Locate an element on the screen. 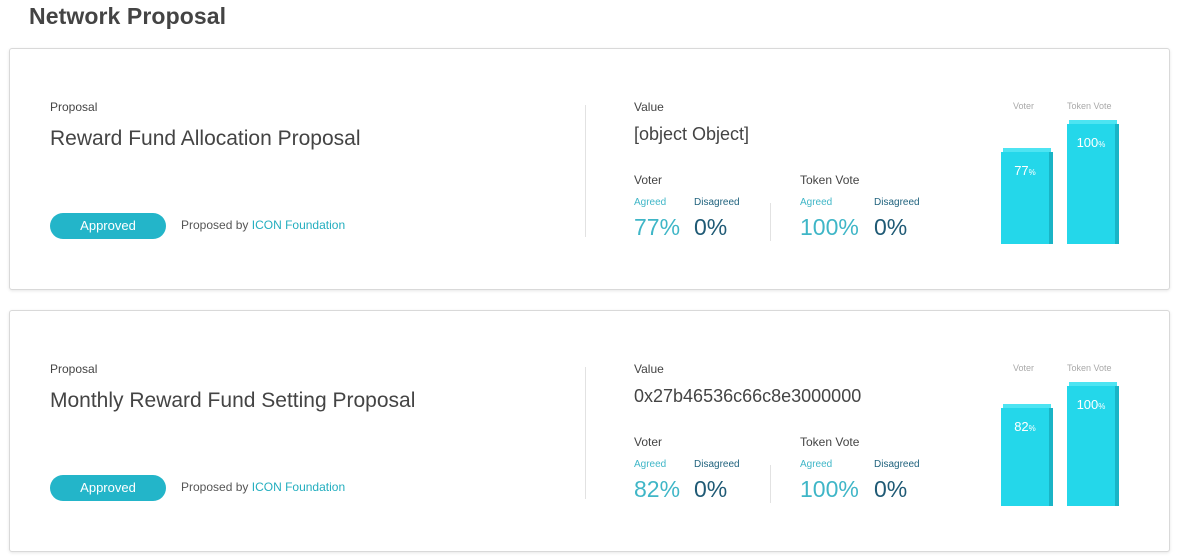 This screenshot has width=1181, height=560. voter-bar: 82% is located at coordinates (1027, 455).